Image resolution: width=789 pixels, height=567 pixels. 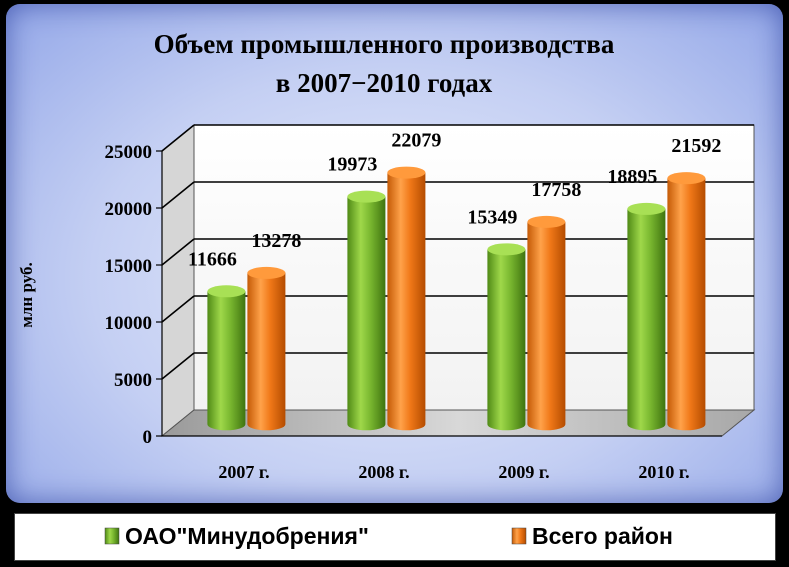 I want to click on y-tick-label: 10000, so click(x=129, y=323).